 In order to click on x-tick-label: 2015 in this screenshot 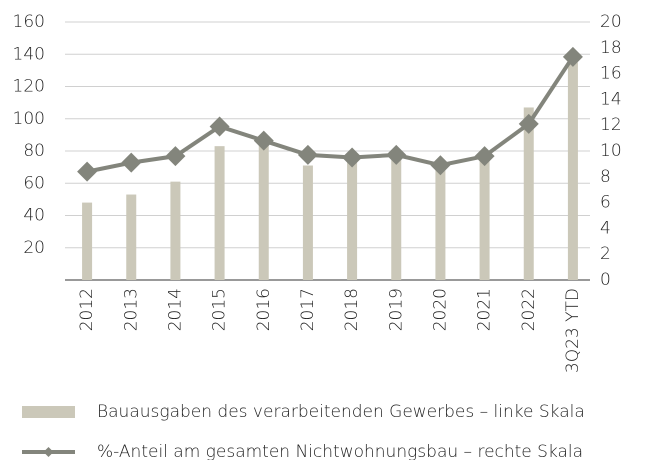, I will do `click(220, 309)`.